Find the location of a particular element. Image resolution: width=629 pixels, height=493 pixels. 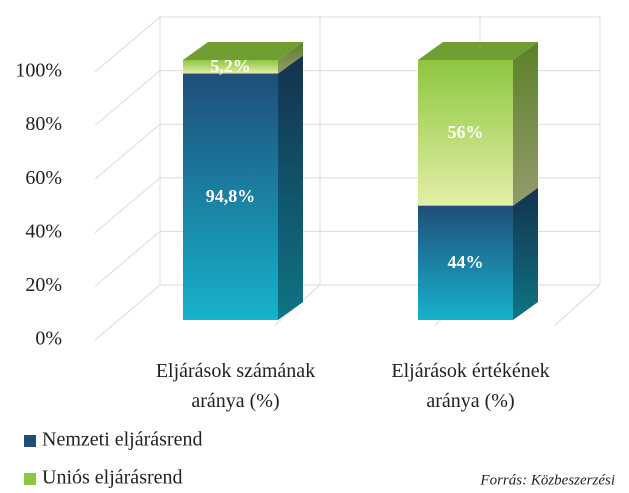

x-tick-label: Eljárások értékének aránya (%) is located at coordinates (470, 386).